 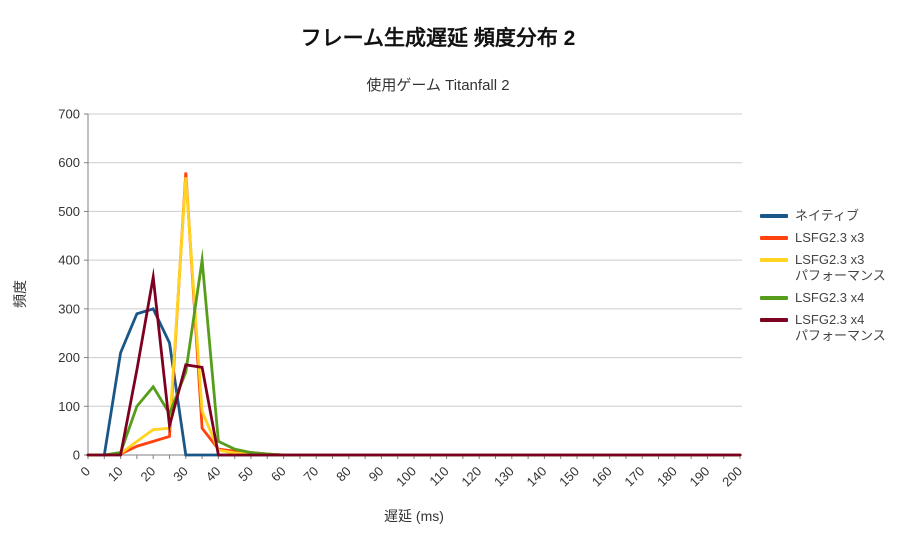 I want to click on legend-label: LSFG2.3 x4 パフォーマンス, so click(x=840, y=327).